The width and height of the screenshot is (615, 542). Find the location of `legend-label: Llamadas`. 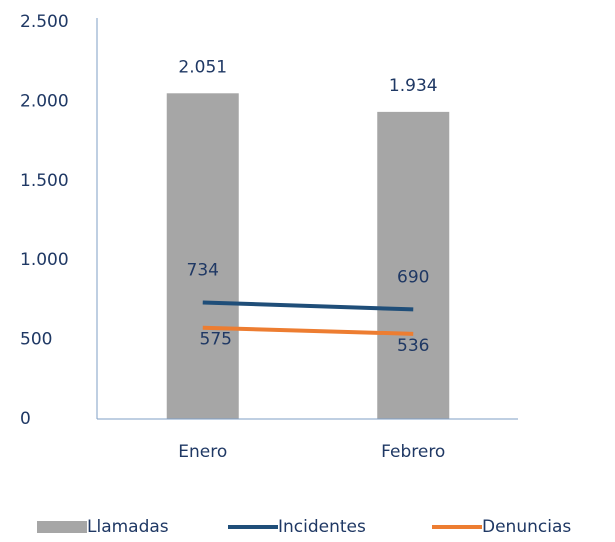

legend-label: Llamadas is located at coordinates (128, 527).